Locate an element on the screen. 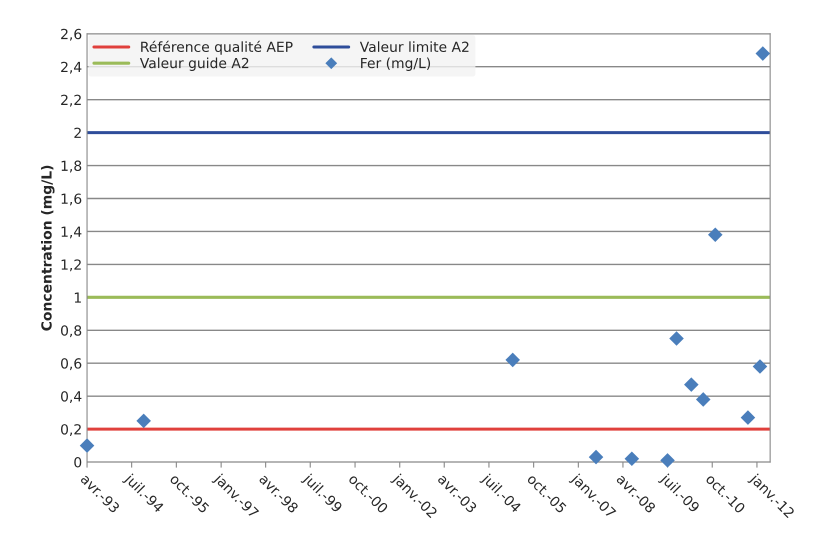 This screenshot has height=554, width=829. y-tick-label: 1,4 is located at coordinates (72, 232).